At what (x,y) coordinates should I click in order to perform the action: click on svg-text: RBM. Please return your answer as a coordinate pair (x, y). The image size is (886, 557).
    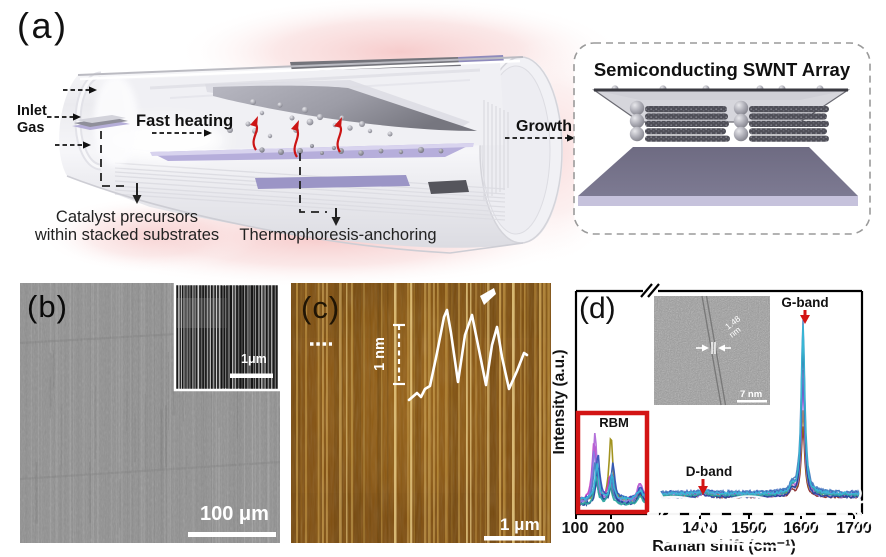
    Looking at the image, I should click on (614, 422).